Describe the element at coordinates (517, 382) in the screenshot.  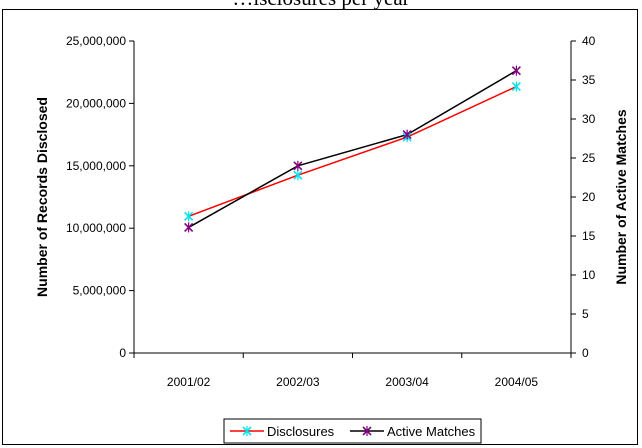
I see `x-tick-label: 2004/05` at that location.